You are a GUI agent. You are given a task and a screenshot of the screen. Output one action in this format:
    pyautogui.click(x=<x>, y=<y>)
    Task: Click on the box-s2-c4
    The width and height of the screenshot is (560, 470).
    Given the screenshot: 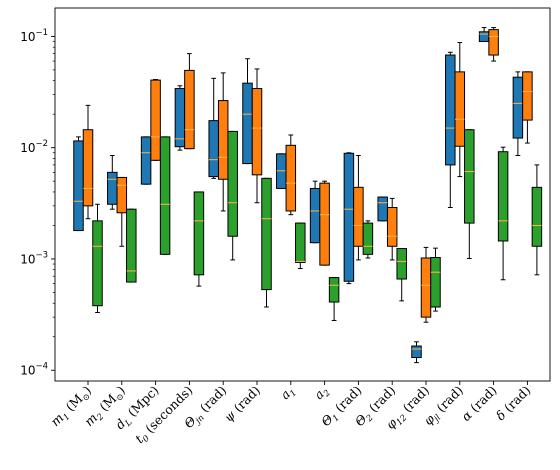 What is the action you would take?
    pyautogui.click(x=189, y=101)
    